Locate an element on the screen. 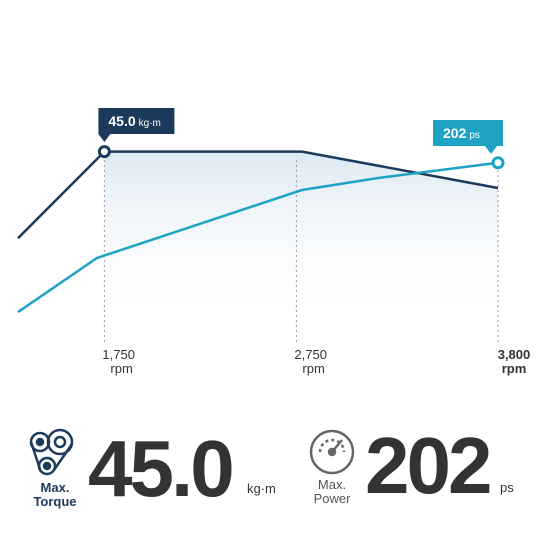 Image resolution: width=555 pixels, height=550 pixels. x-tick-label: 2,750 is located at coordinates (310, 354).